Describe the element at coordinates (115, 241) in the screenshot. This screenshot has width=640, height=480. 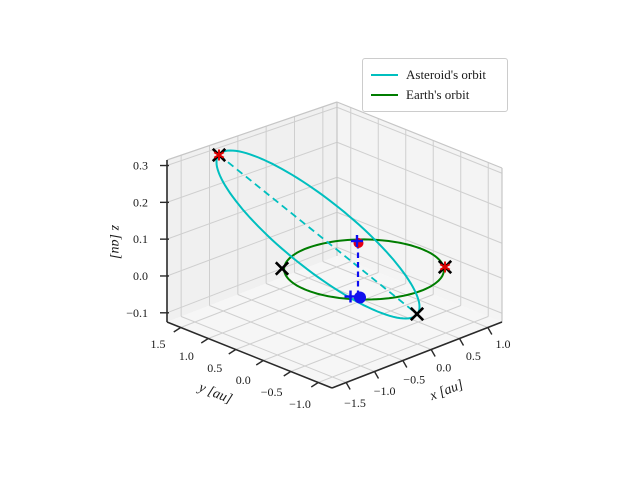
I see `z-axis-label: z [au]` at that location.